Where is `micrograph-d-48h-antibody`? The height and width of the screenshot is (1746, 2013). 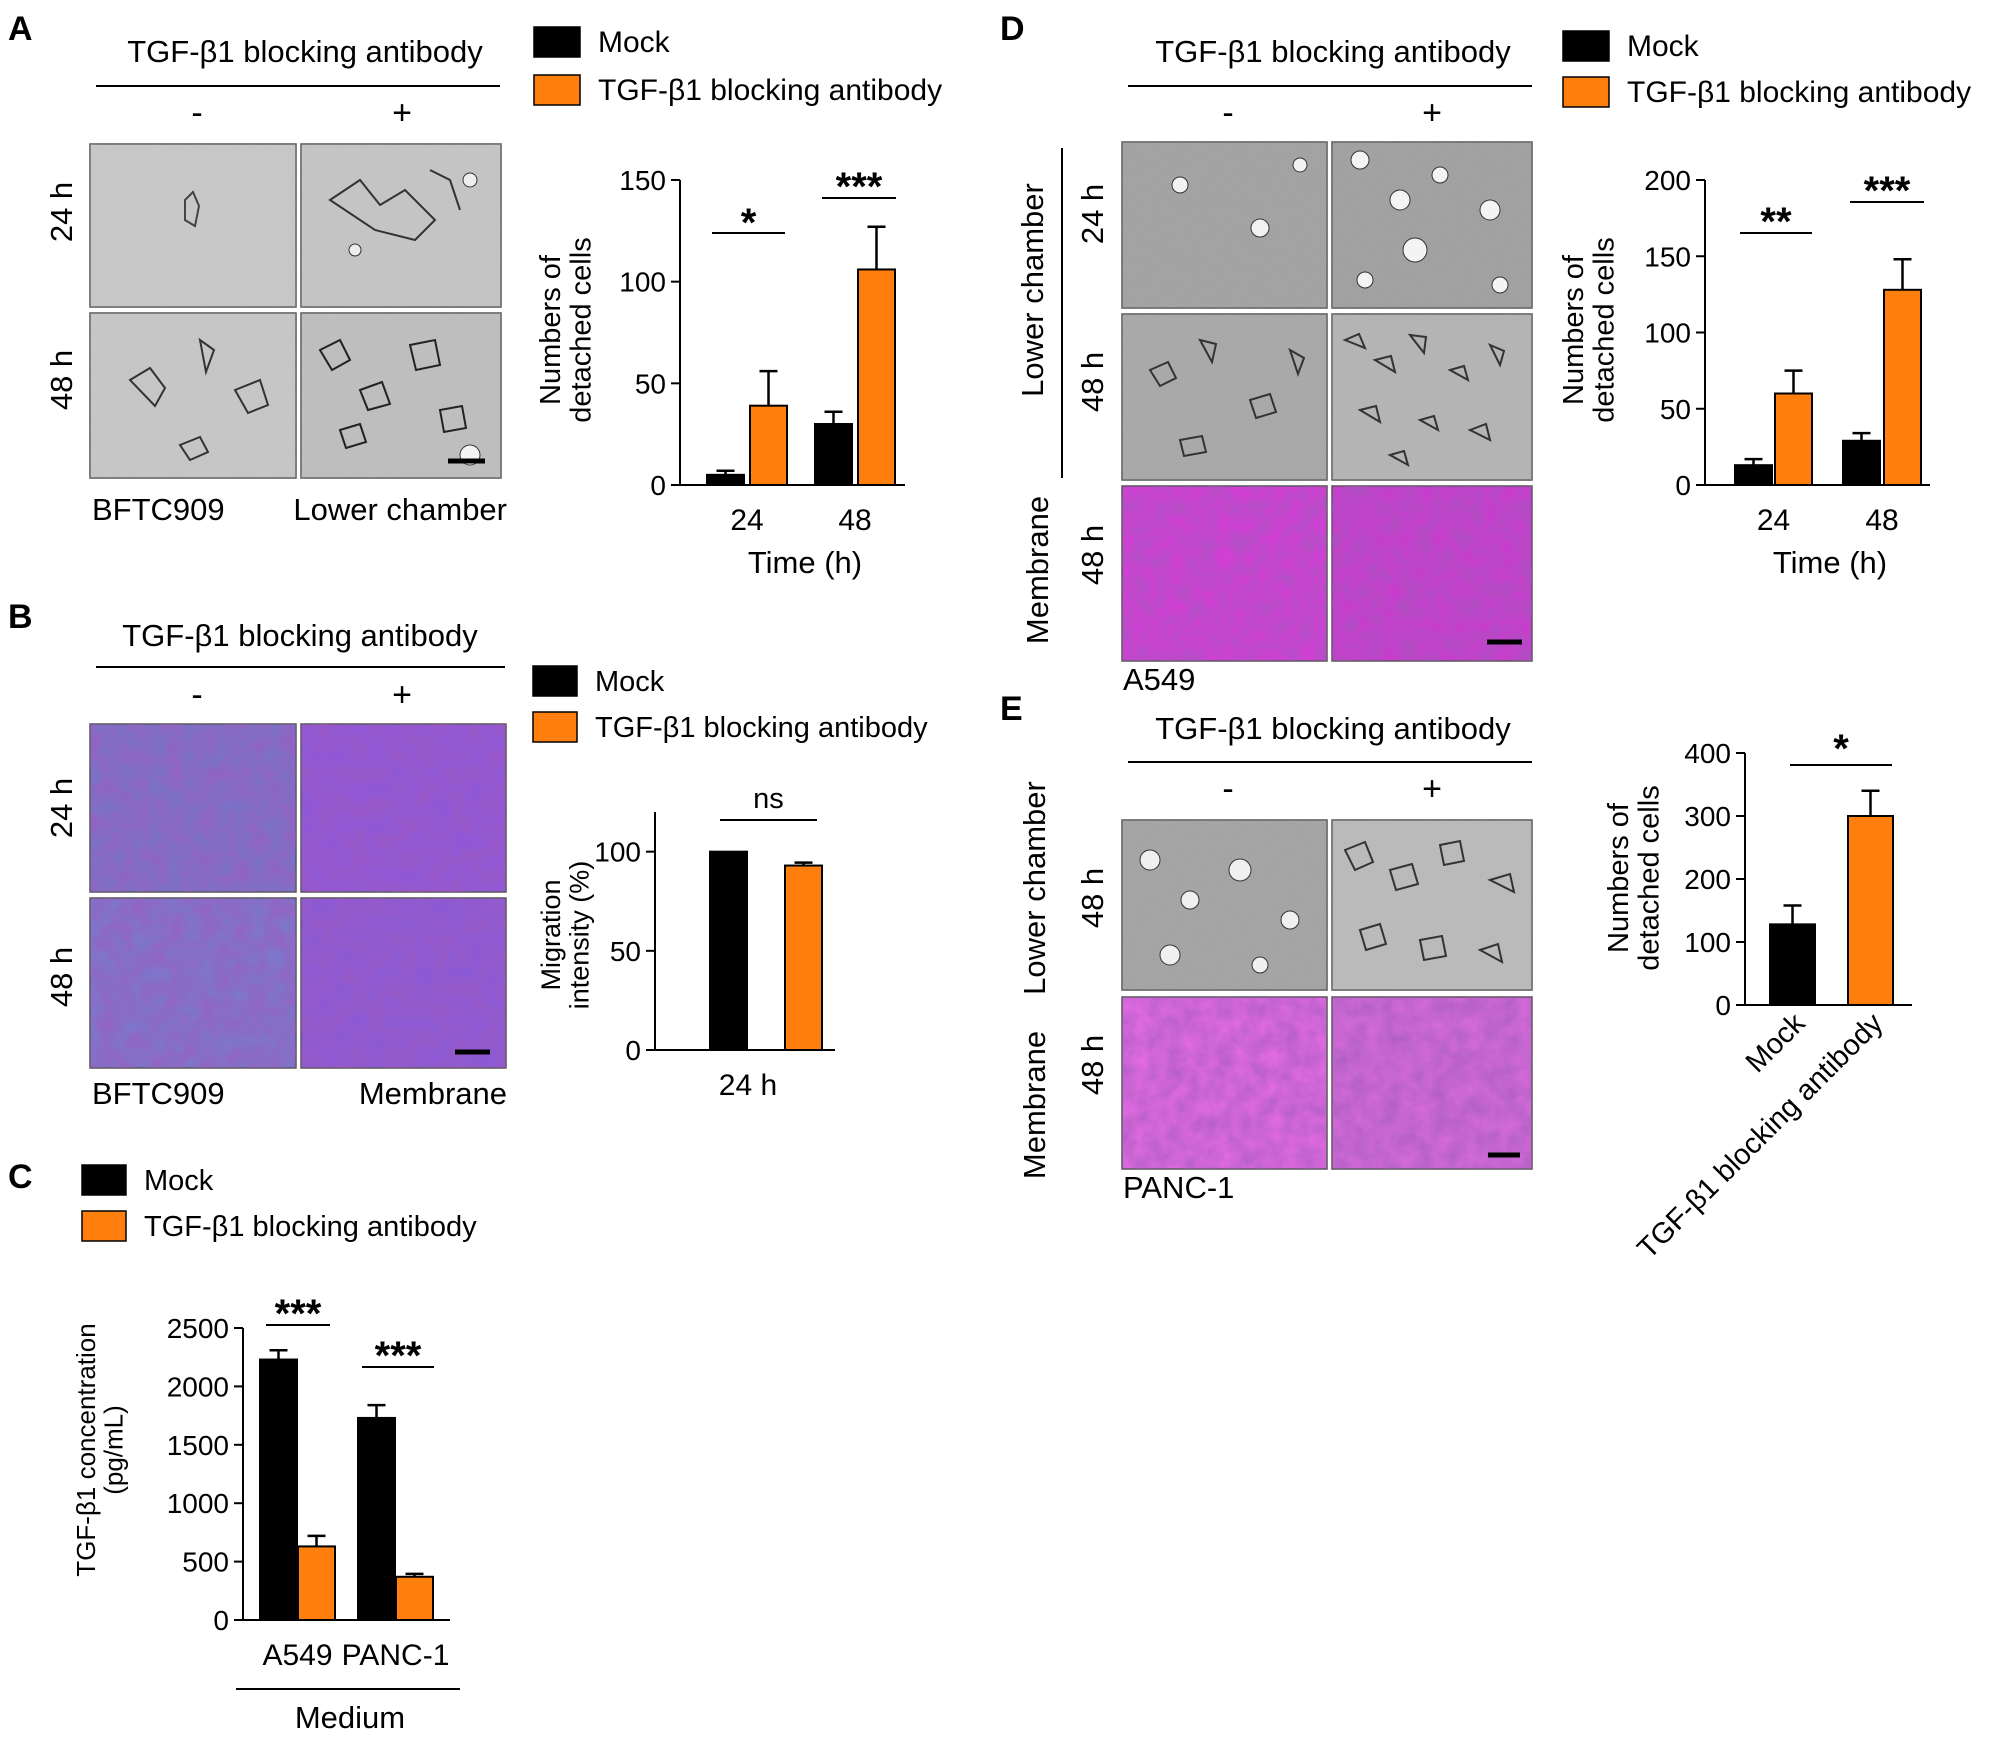
micrograph-d-48h-antibody is located at coordinates (1432, 397).